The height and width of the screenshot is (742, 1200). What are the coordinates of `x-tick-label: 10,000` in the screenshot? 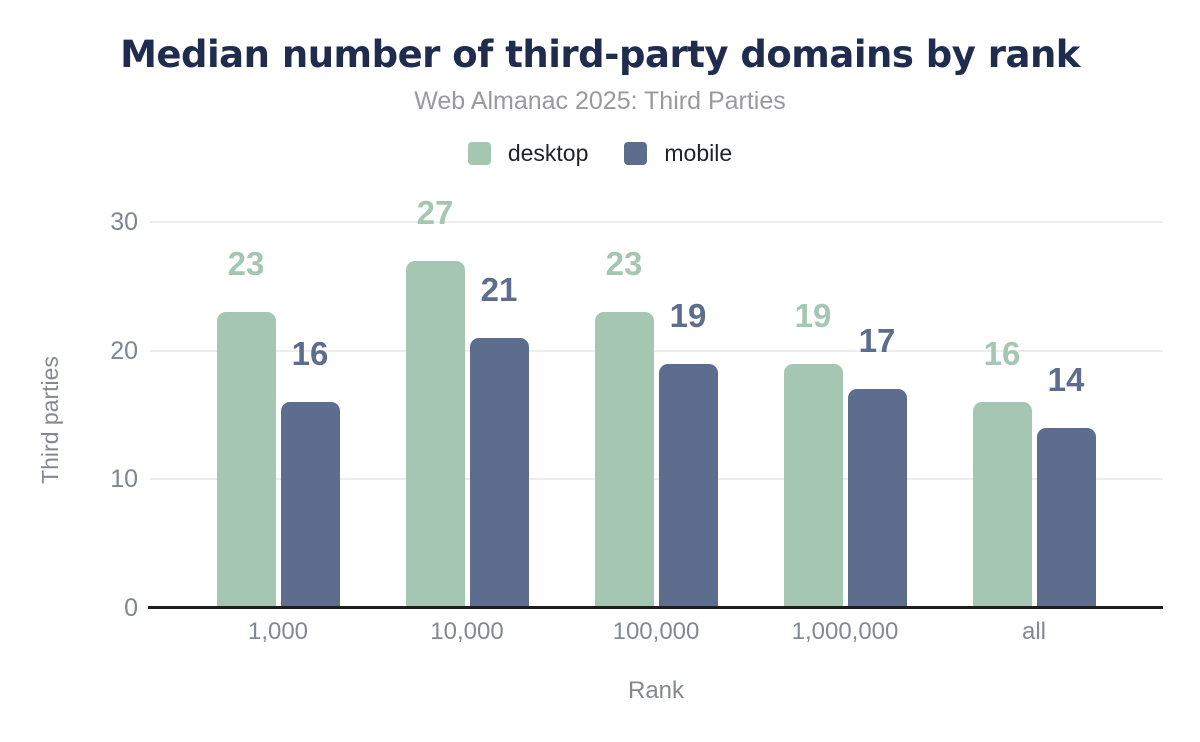 It's located at (467, 631).